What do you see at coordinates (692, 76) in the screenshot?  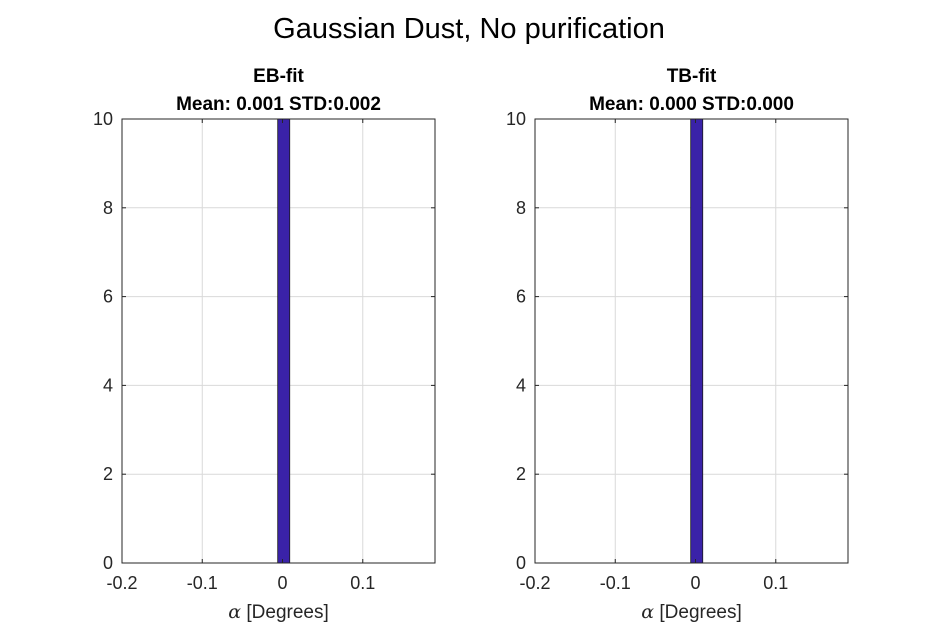 I see `subplot-title: TB-fit` at bounding box center [692, 76].